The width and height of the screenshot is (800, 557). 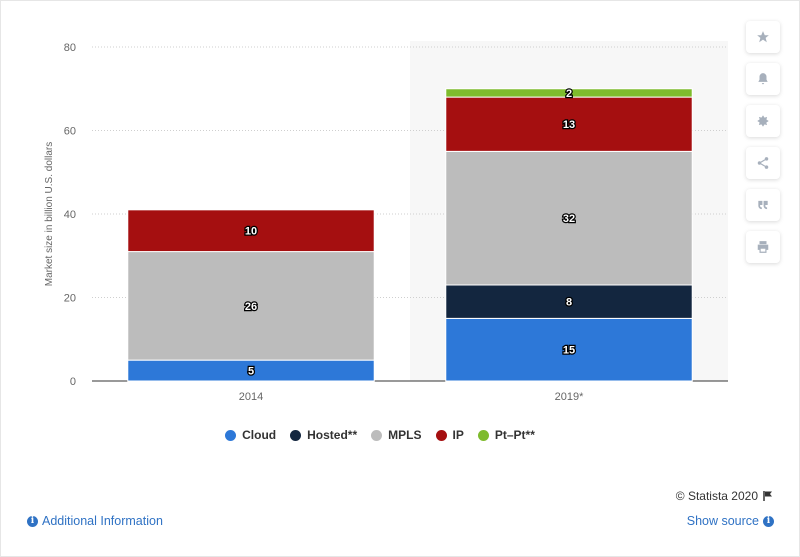 I want to click on additional-information-link: i Additional Information, so click(x=95, y=521).